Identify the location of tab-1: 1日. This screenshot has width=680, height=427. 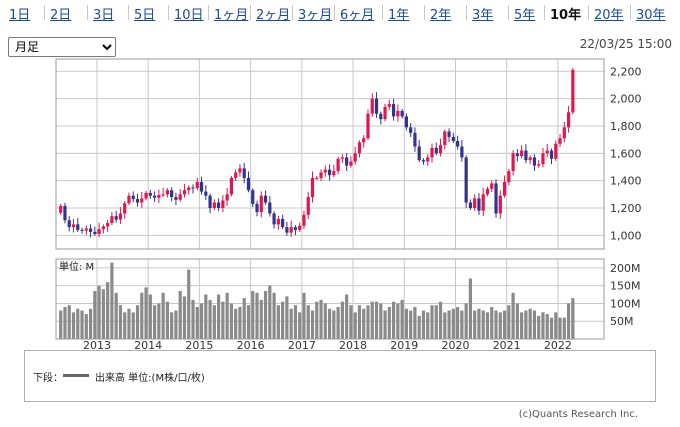
(20, 15).